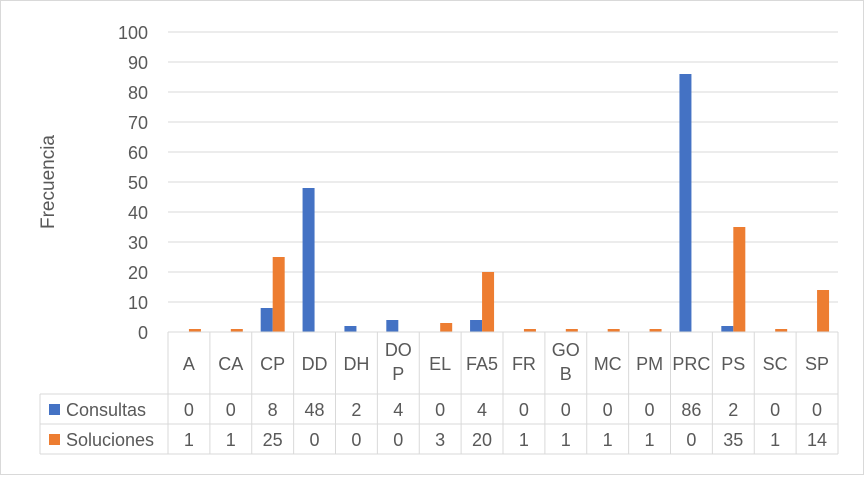  Describe the element at coordinates (138, 243) in the screenshot. I see `y-tick-label: 30` at that location.